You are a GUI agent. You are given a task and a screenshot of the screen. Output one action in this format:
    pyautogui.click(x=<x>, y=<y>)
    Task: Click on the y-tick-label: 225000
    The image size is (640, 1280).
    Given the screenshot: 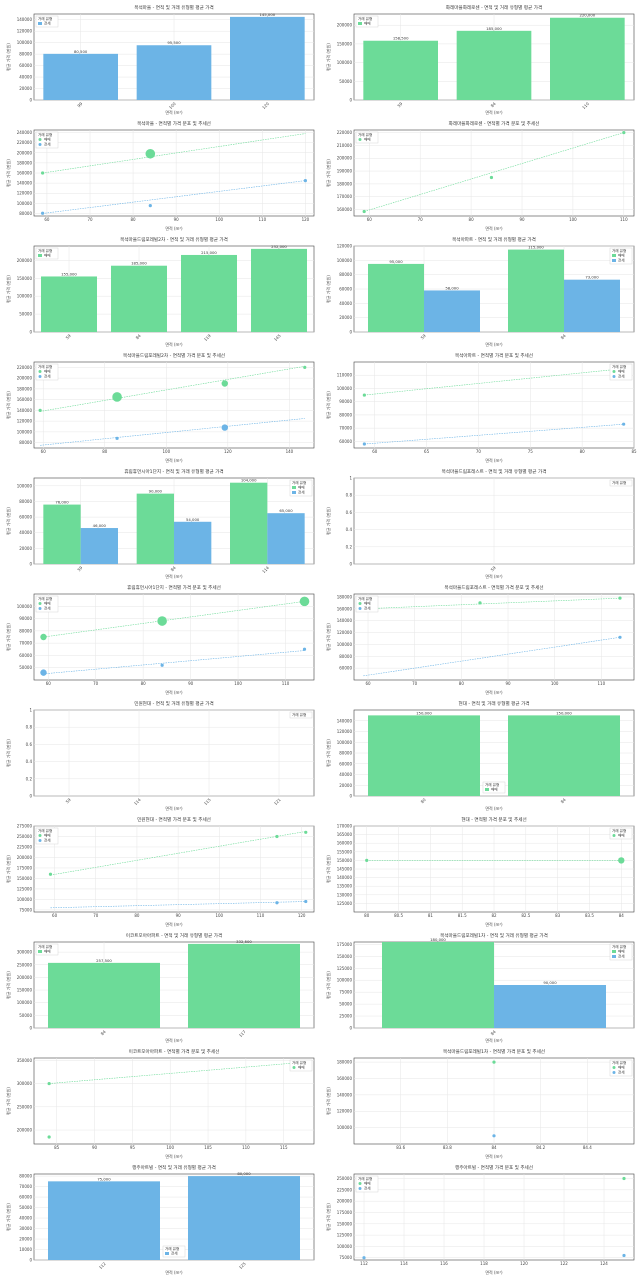 What is the action you would take?
    pyautogui.click(x=25, y=846)
    